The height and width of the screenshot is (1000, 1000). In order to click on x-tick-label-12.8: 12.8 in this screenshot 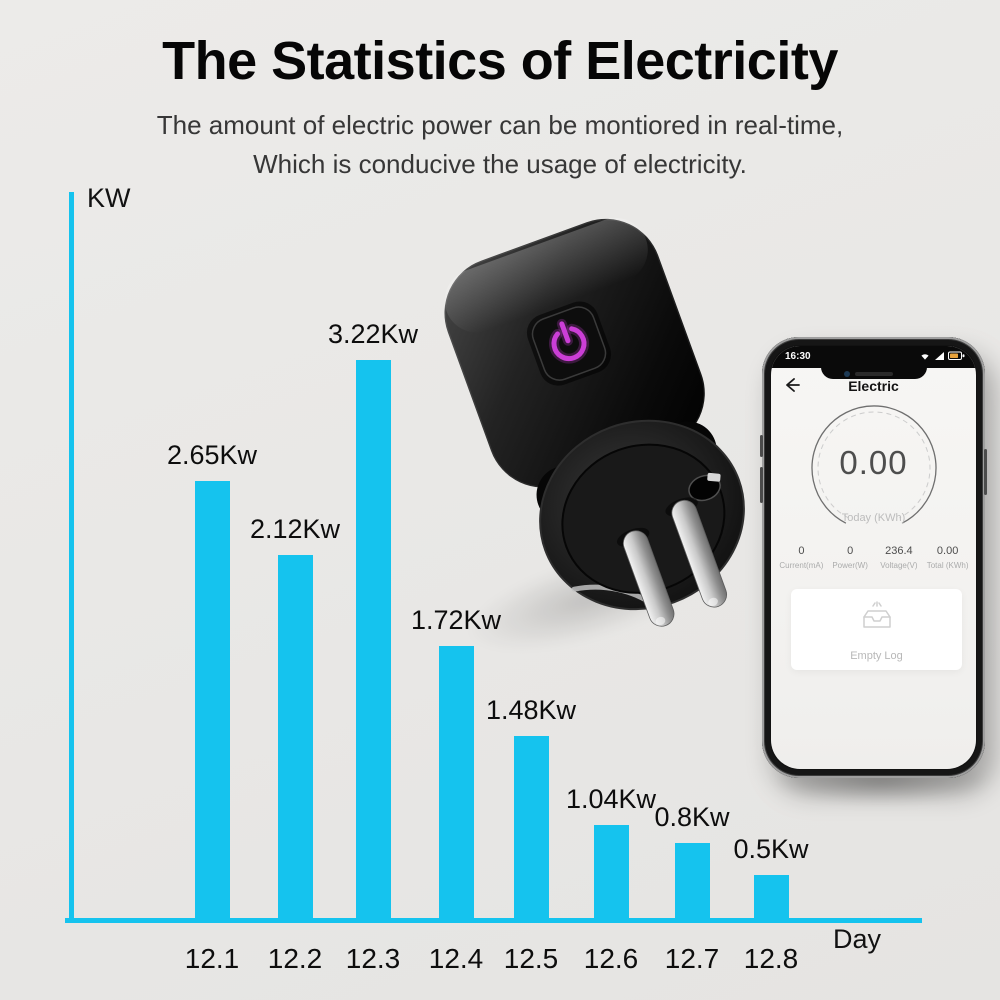, I will do `click(771, 958)`.